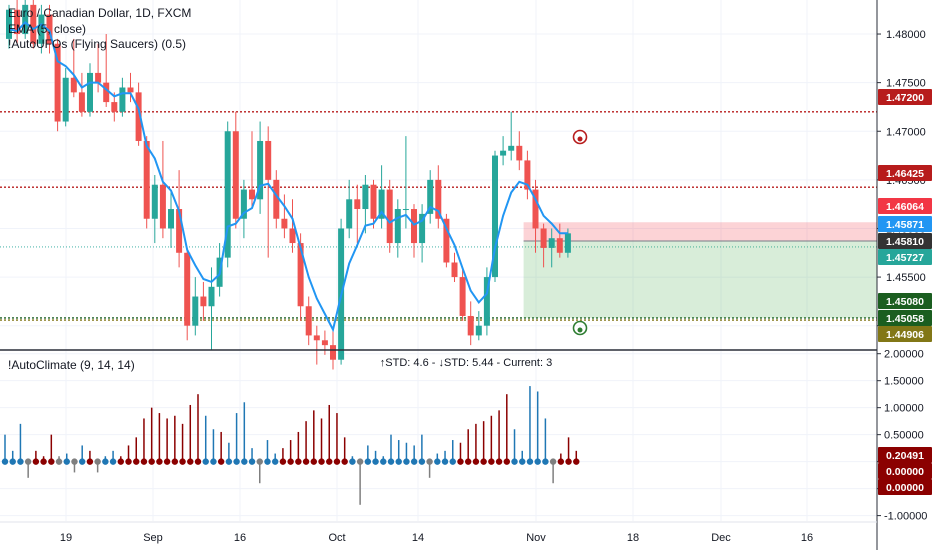 This screenshot has width=932, height=555. I want to click on chart-title: Euro / Canadian Dollar, 1D, FXCM, so click(99, 13).